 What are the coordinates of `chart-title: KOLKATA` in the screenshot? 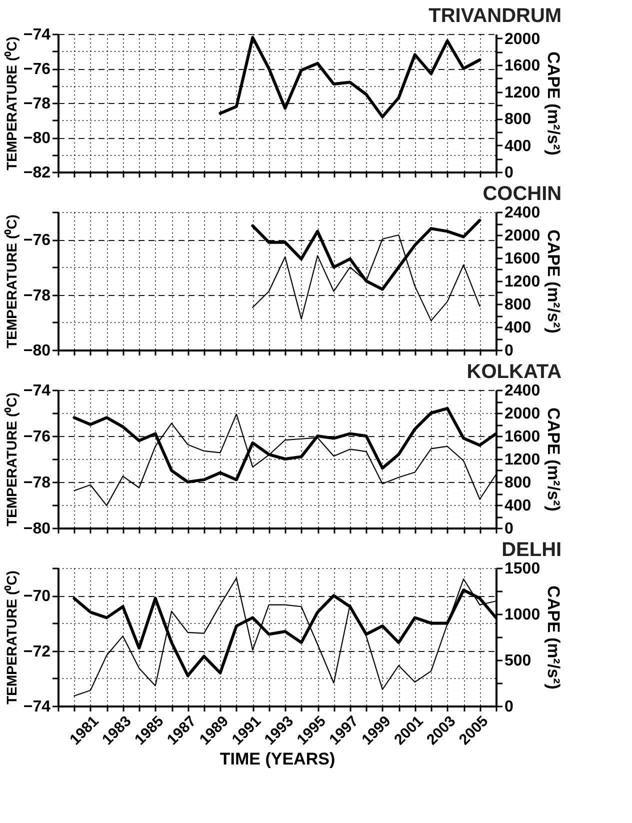 It's located at (514, 372).